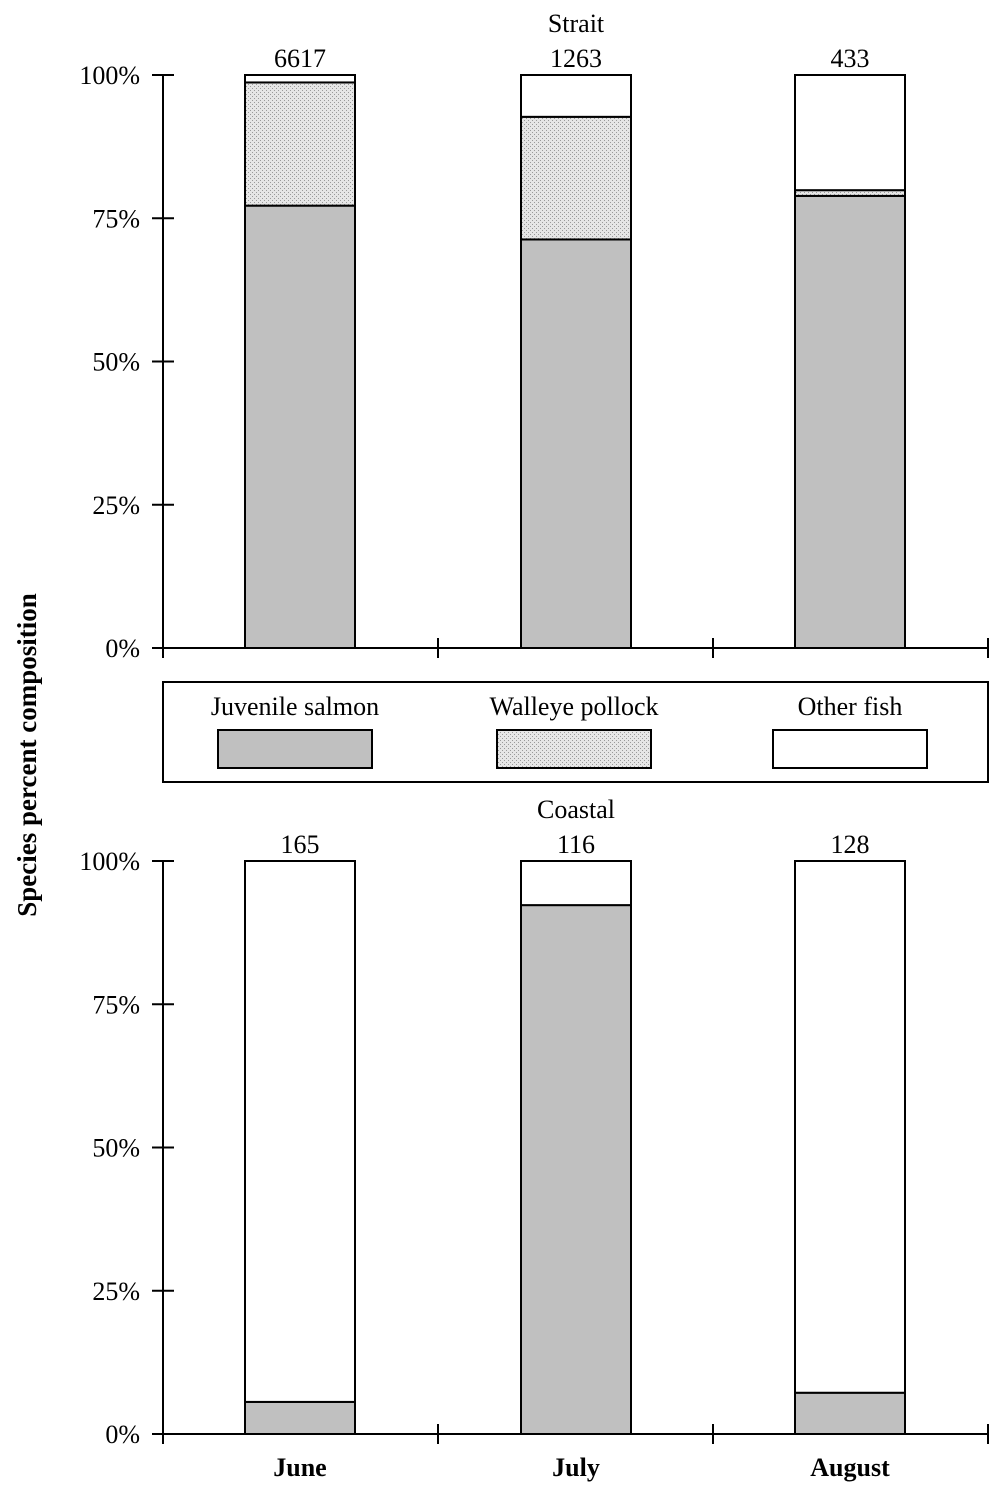 This screenshot has height=1487, width=989. What do you see at coordinates (576, 178) in the screenshot?
I see `bar-segment-july-walleye-pollock` at bounding box center [576, 178].